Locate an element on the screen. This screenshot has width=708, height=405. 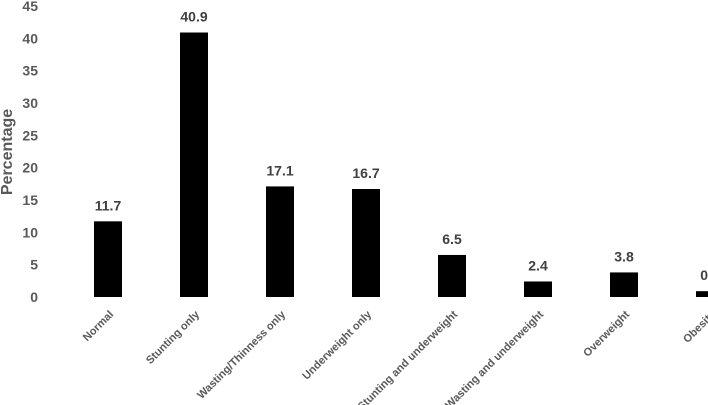
y-tick-label: 5 is located at coordinates (34, 265).